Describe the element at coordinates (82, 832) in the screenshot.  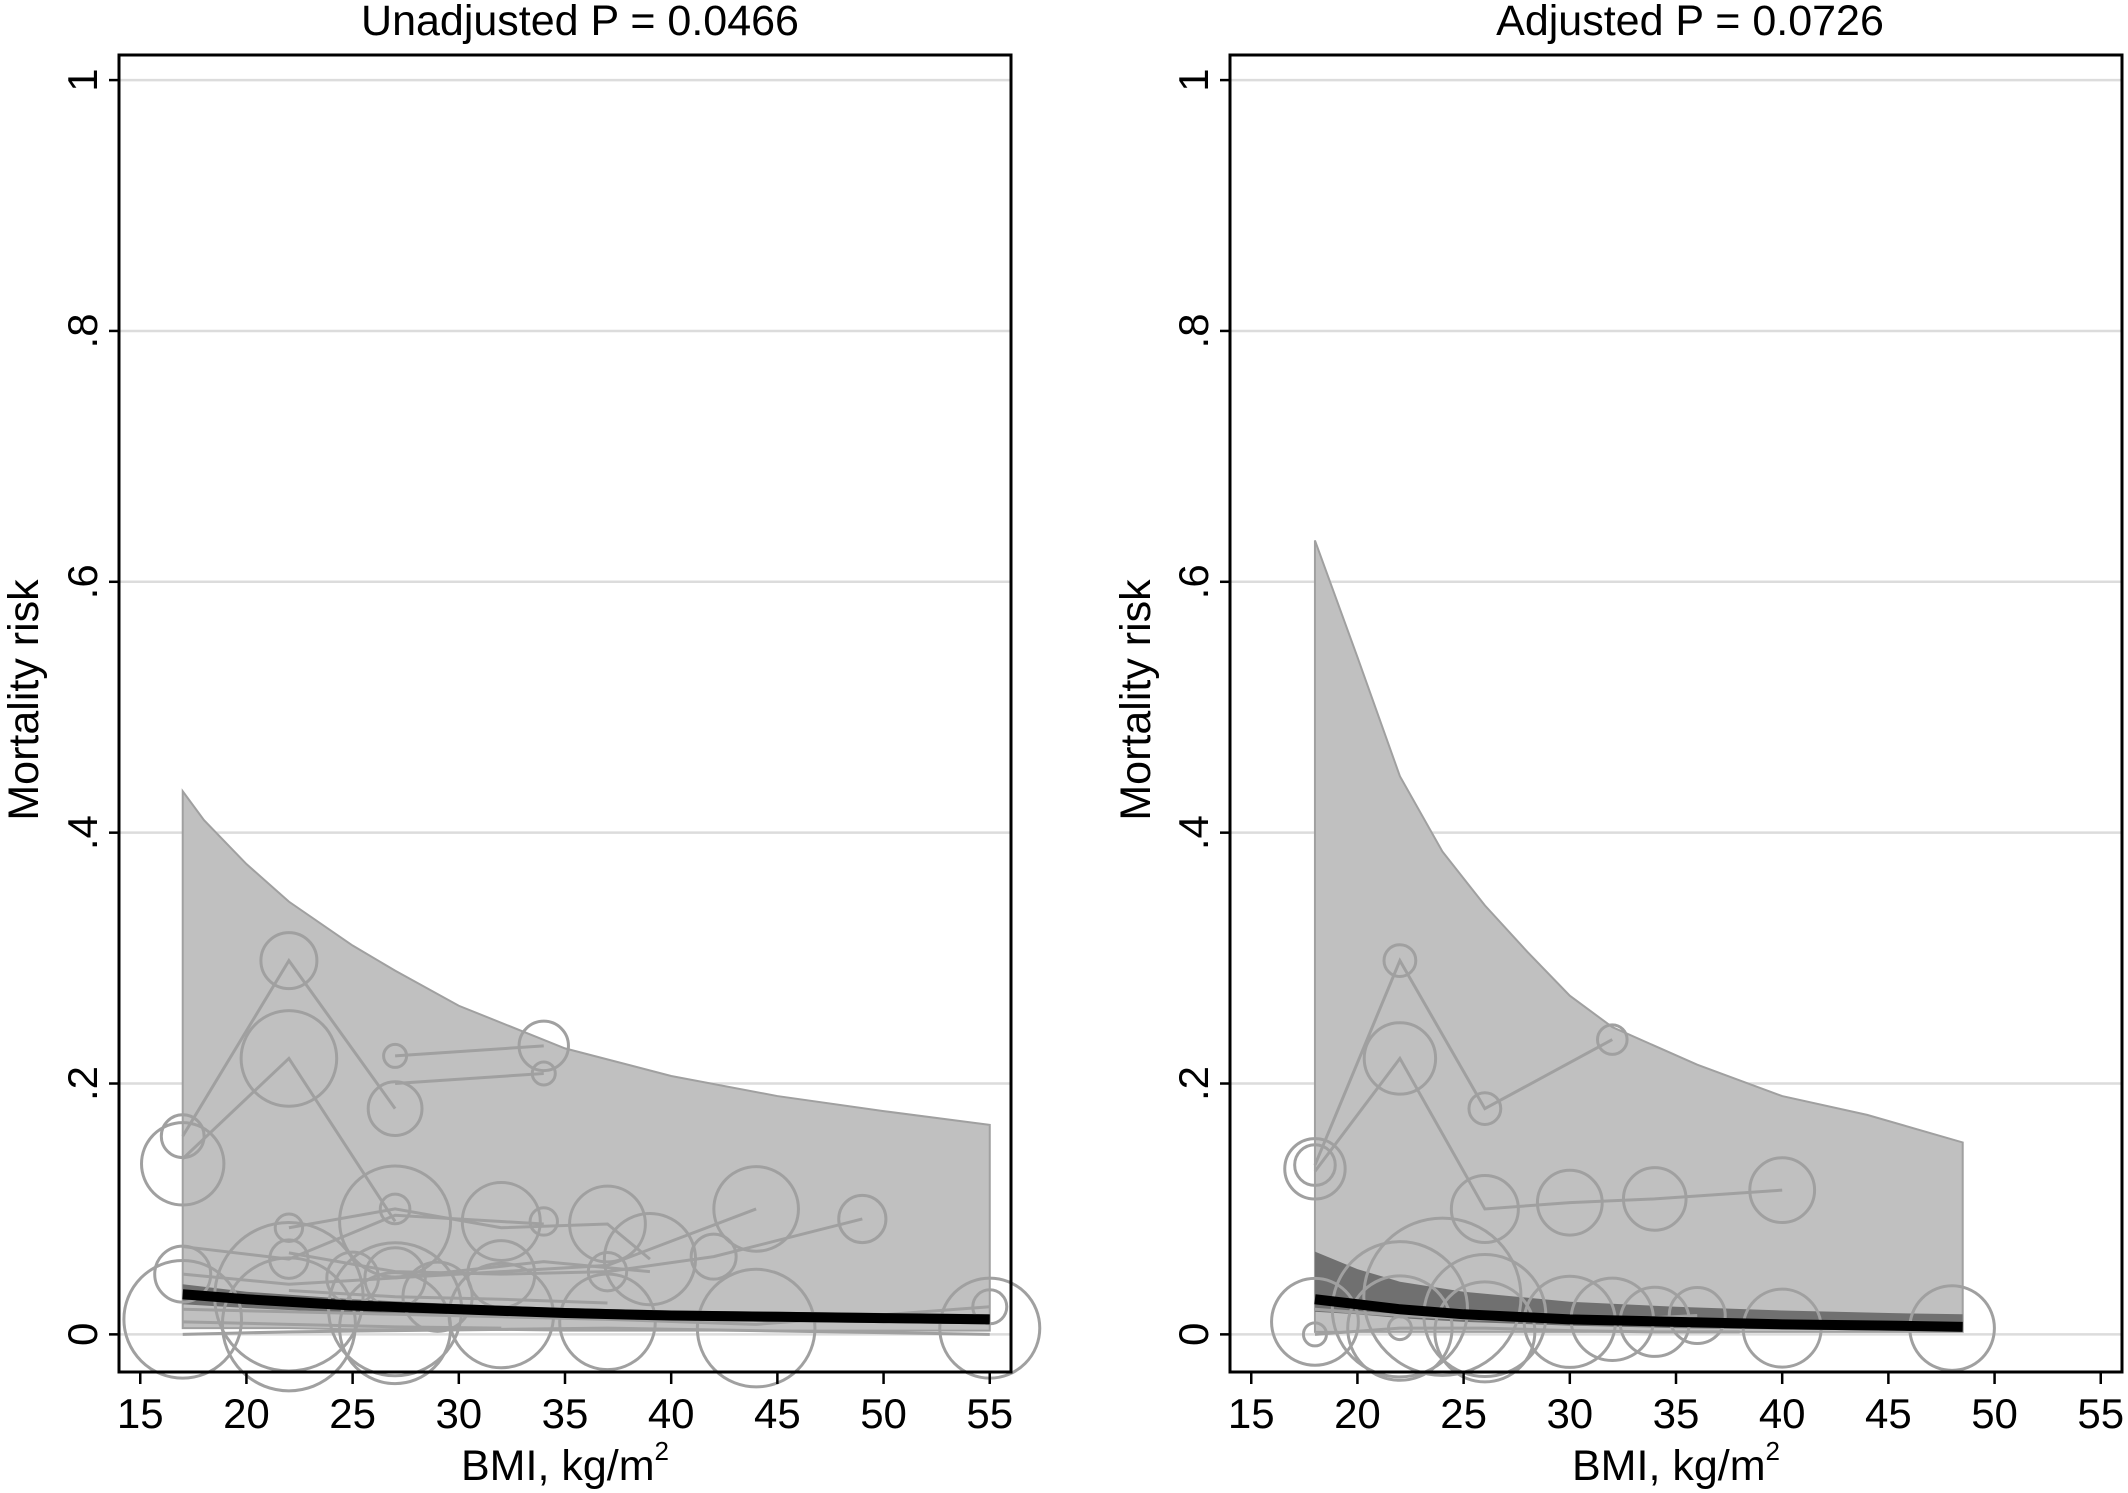
I see `y-tick-label: .4` at that location.